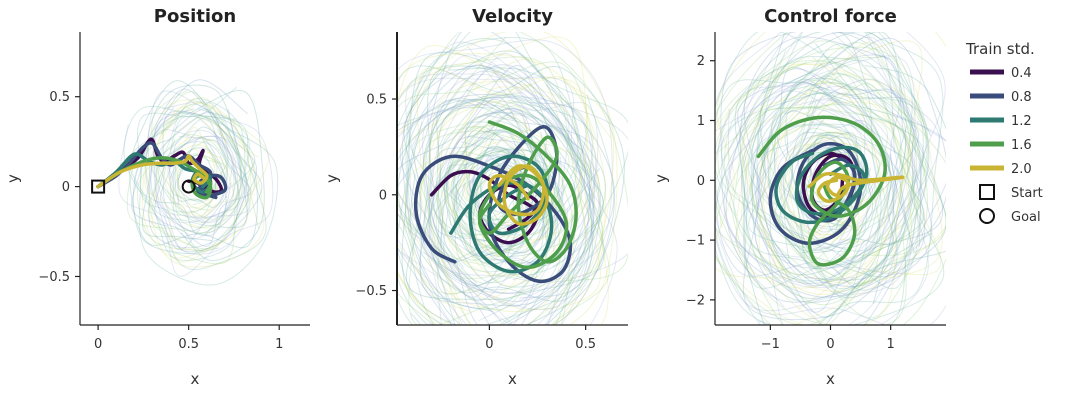 The height and width of the screenshot is (403, 1066). I want to click on legend-label: 0.4, so click(1021, 73).